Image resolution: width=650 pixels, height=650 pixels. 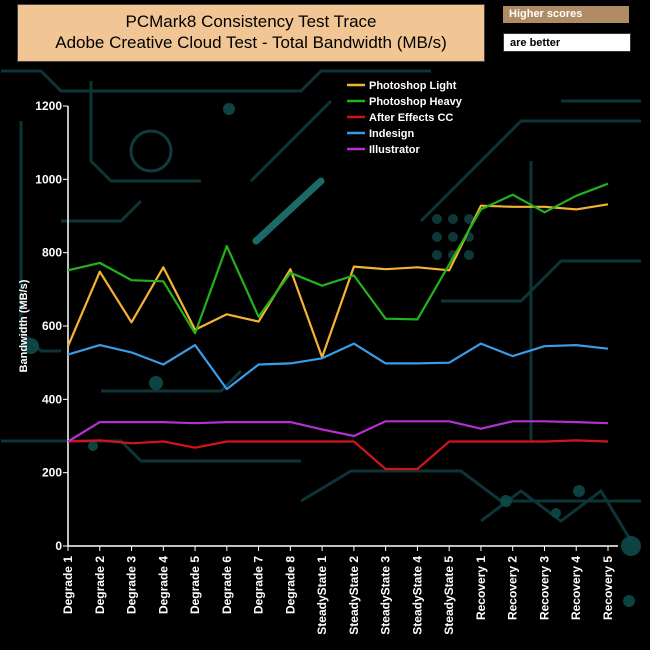 What do you see at coordinates (513, 588) in the screenshot?
I see `x-tick-label: Recovery 2` at bounding box center [513, 588].